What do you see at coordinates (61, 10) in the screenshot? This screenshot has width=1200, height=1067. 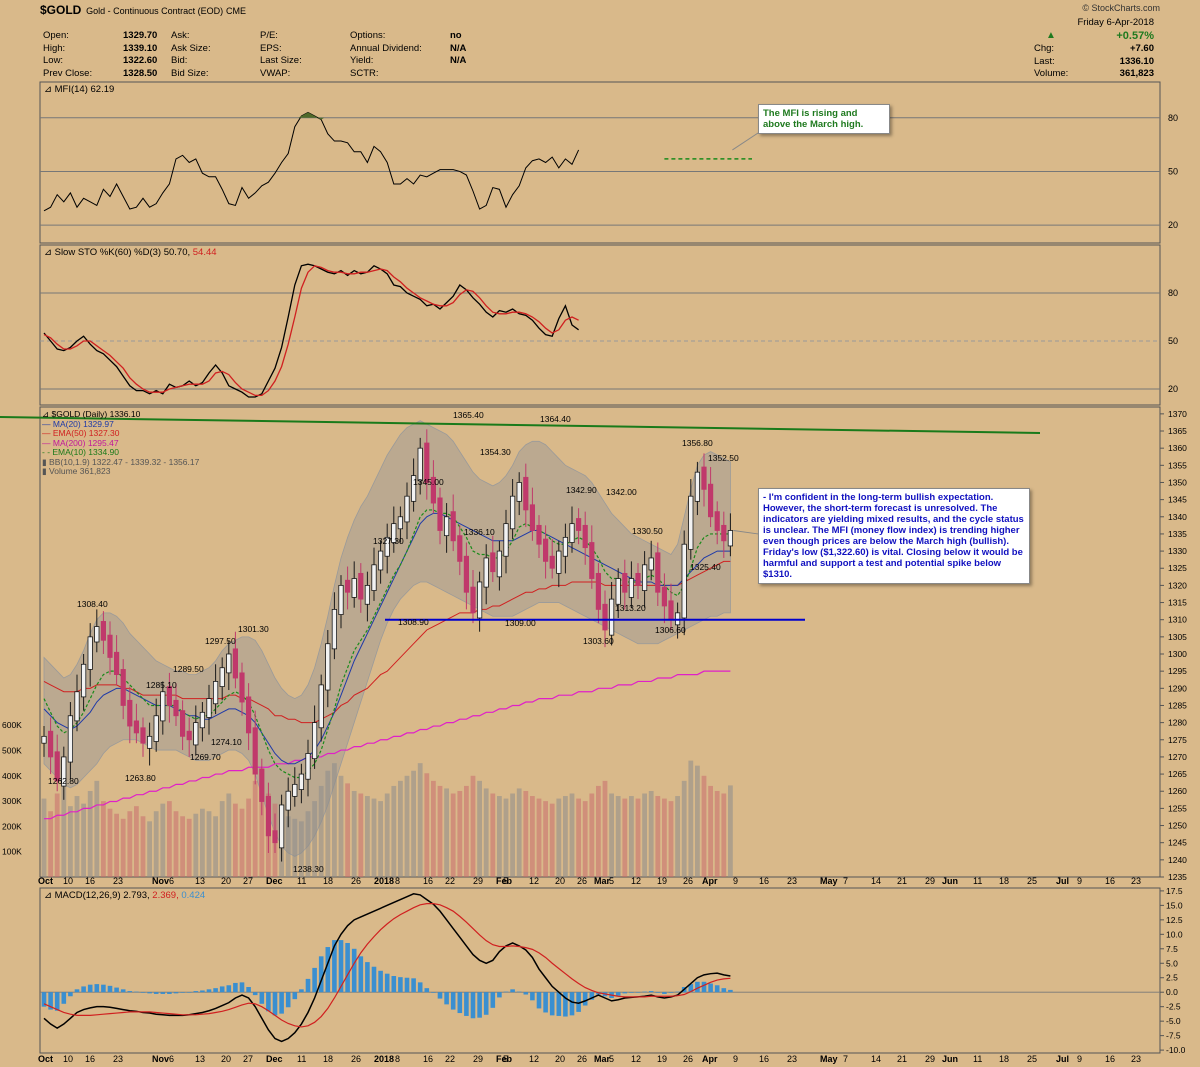 I see `symbol: $GOLD` at bounding box center [61, 10].